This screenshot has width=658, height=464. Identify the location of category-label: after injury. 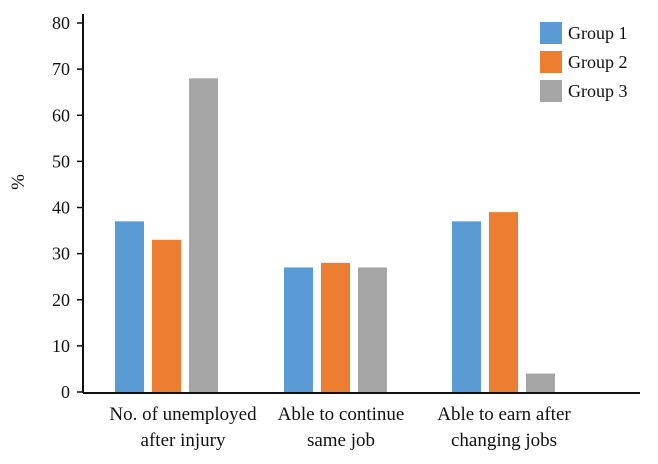
(183, 440).